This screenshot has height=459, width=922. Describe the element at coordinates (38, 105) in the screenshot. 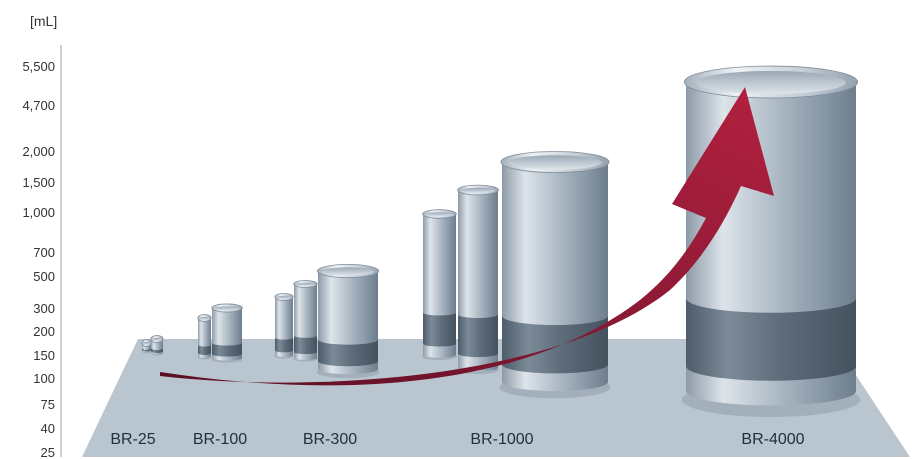

I see `y-tick-label: 4,700` at that location.